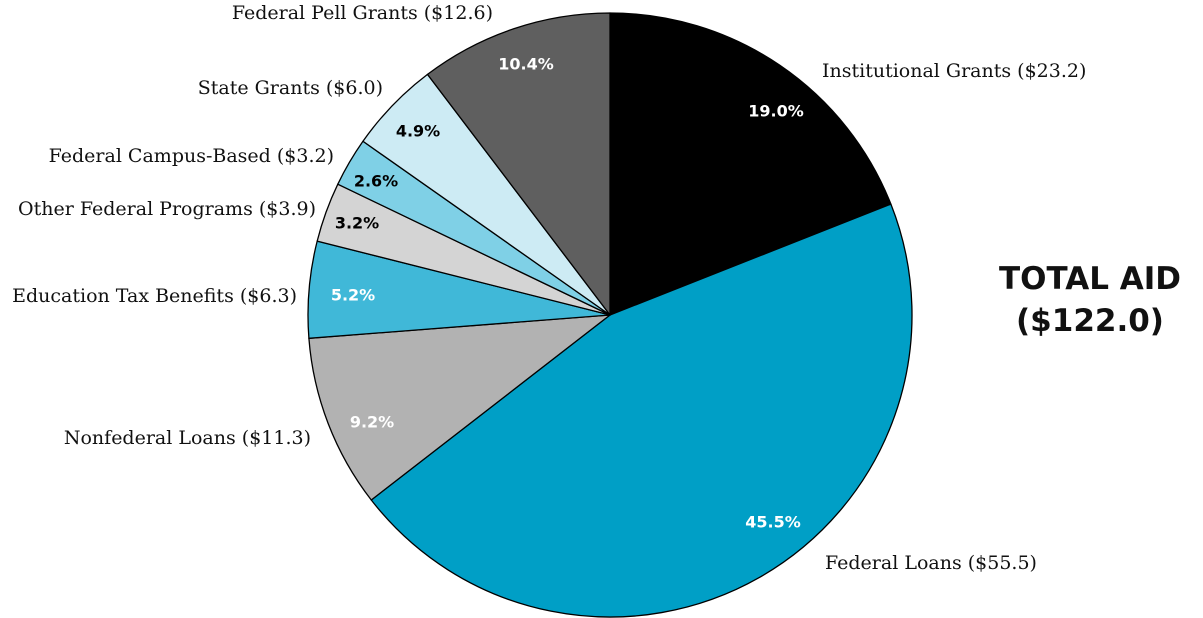 Image resolution: width=1203 pixels, height=618 pixels. What do you see at coordinates (418, 131) in the screenshot?
I see `slice-percent-label: 4.9%` at bounding box center [418, 131].